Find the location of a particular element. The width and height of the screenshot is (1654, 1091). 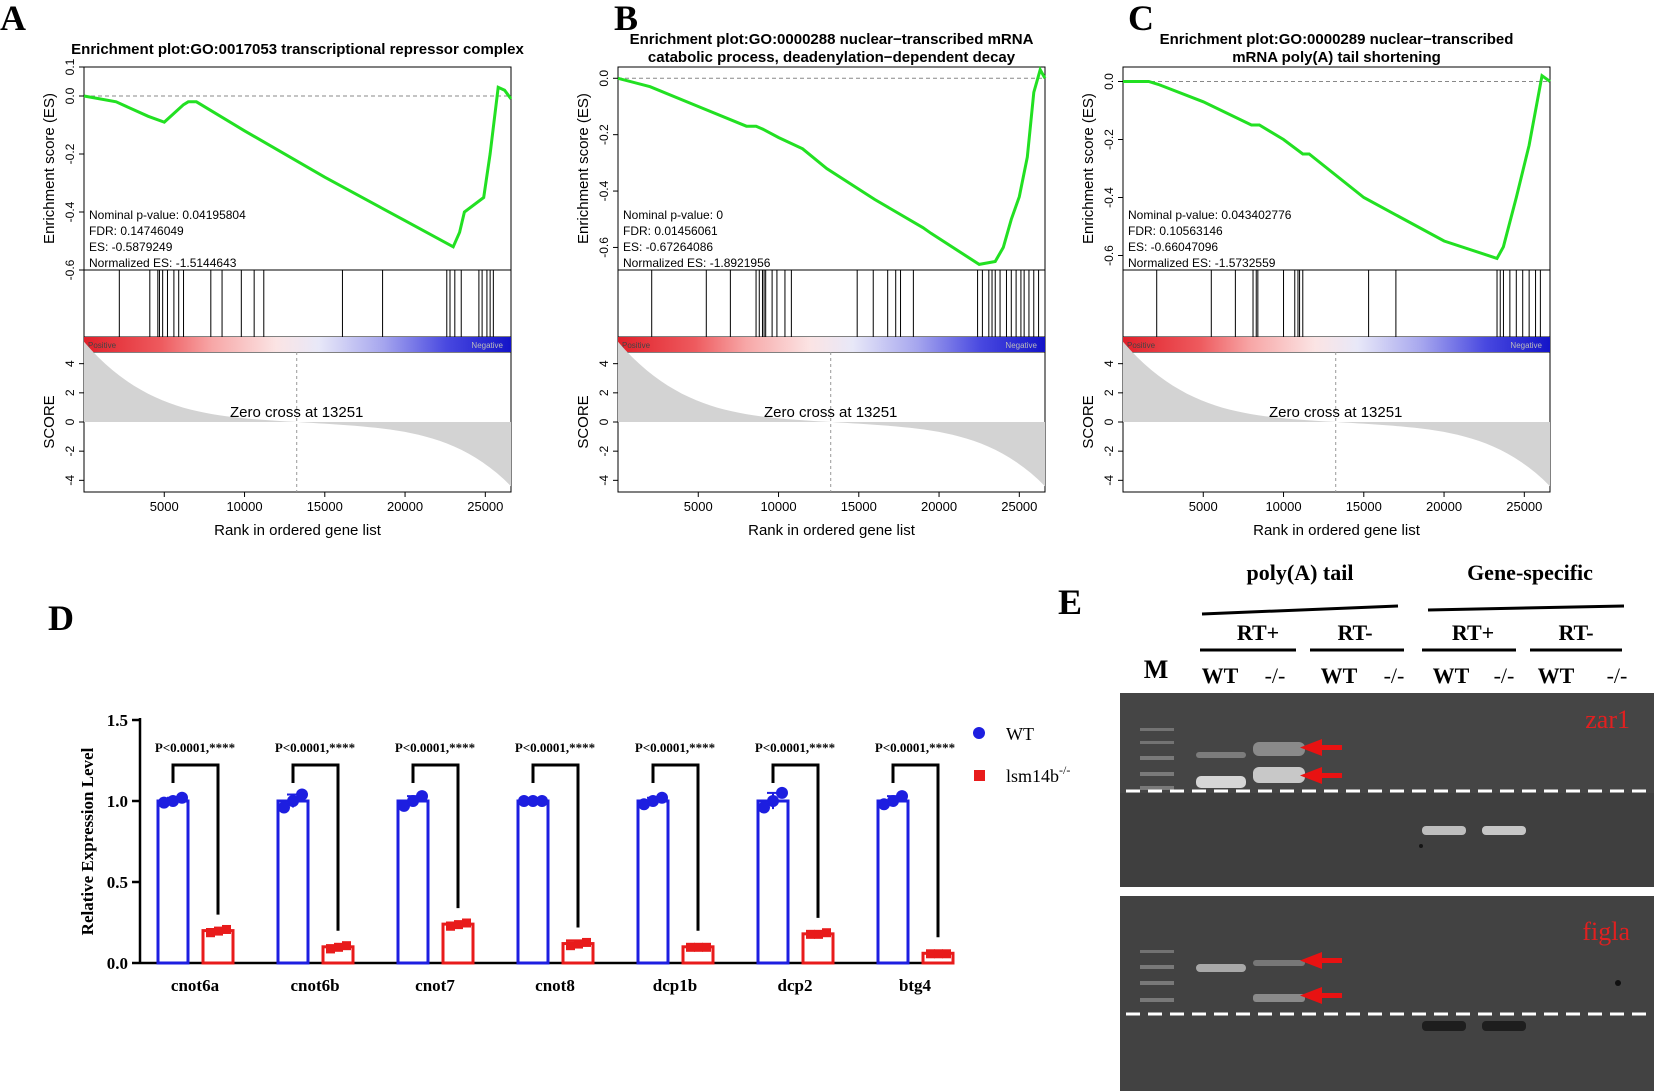

x-tick-label: dcp1b is located at coordinates (675, 985).